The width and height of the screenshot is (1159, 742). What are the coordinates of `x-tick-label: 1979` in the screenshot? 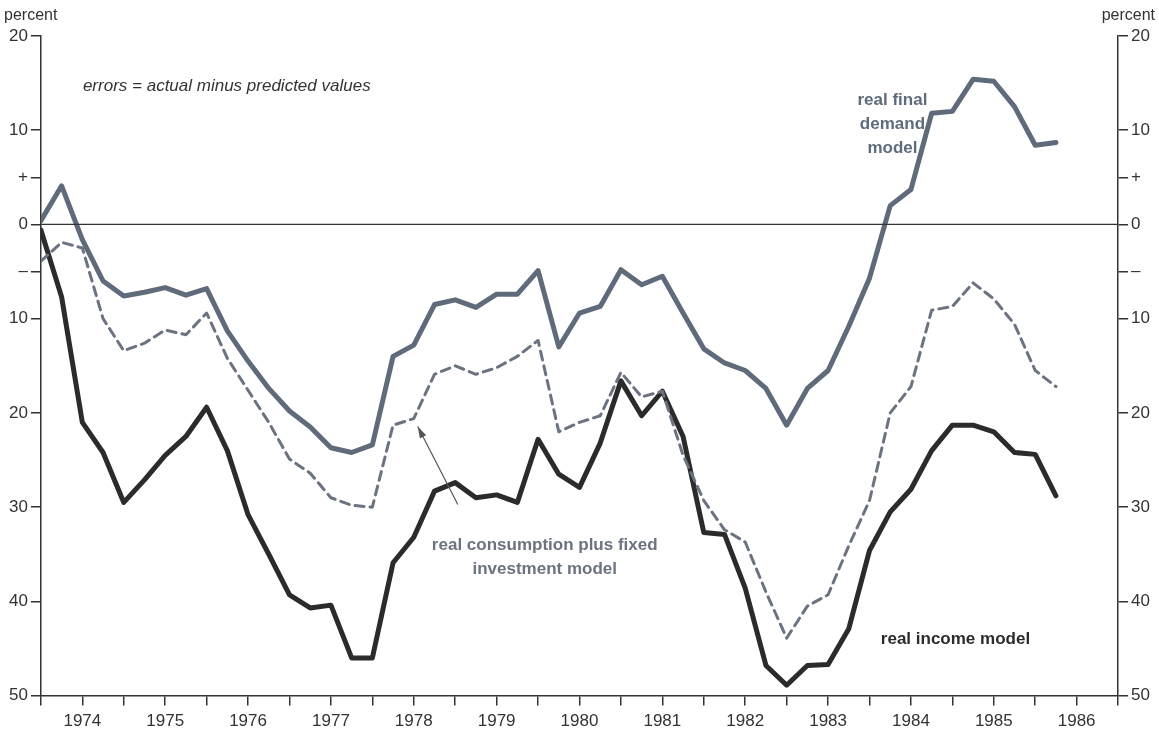 It's located at (496, 721).